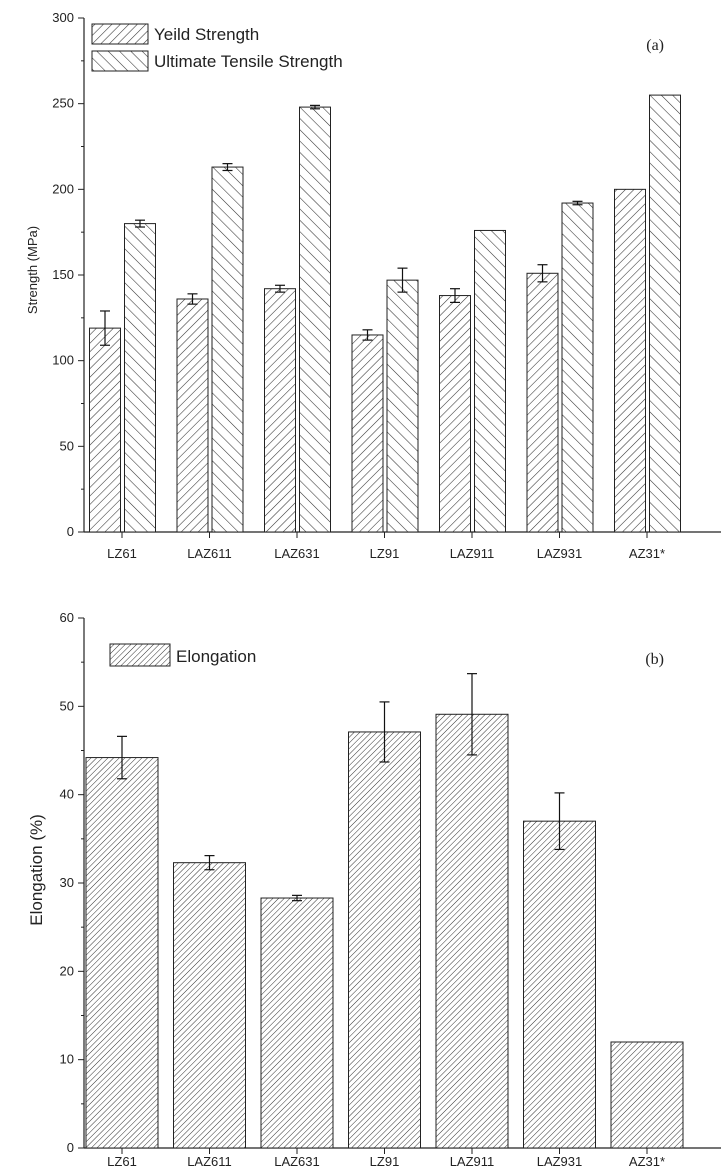  What do you see at coordinates (63, 17) in the screenshot?
I see `y-tick-label: 300` at bounding box center [63, 17].